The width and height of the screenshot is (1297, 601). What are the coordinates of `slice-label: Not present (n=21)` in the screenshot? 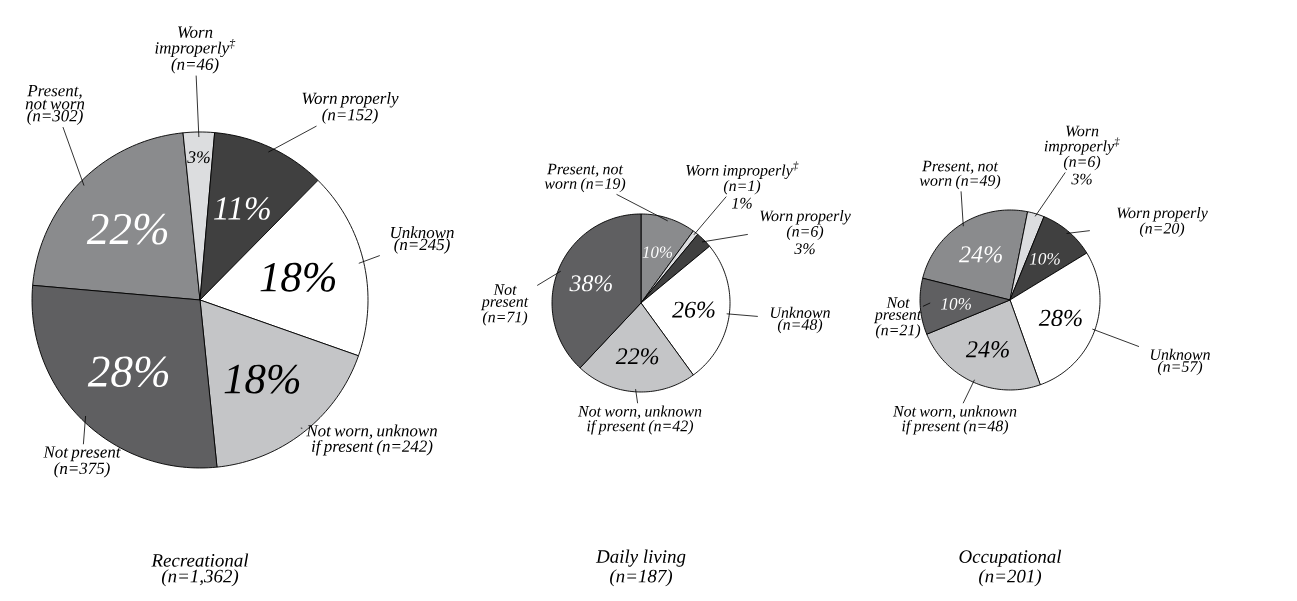 It's located at (897, 318).